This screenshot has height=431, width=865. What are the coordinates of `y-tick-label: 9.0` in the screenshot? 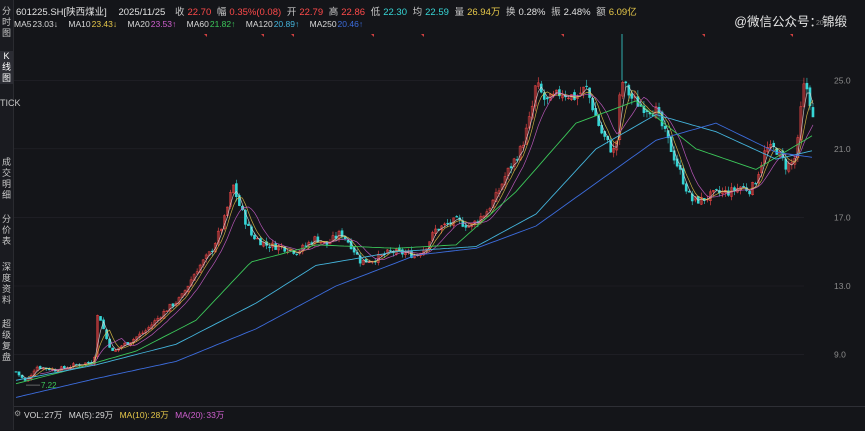 It's located at (840, 355).